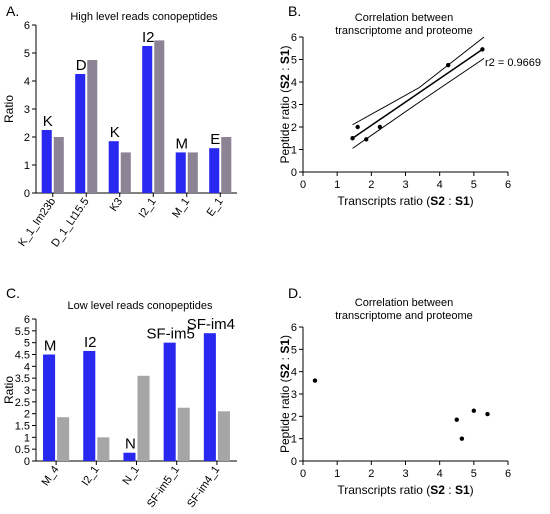 The image size is (550, 514). I want to click on panel-b-x-tick-label: 3, so click(405, 185).